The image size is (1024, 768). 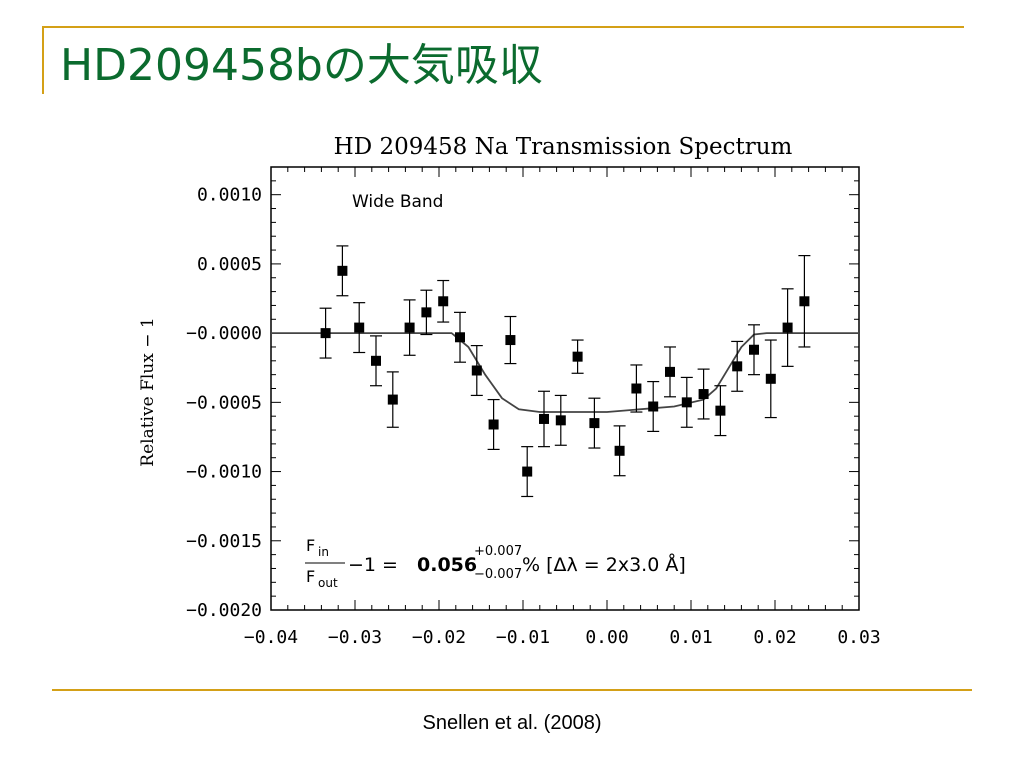 What do you see at coordinates (43, 60) in the screenshot?
I see `title-frame-left-line` at bounding box center [43, 60].